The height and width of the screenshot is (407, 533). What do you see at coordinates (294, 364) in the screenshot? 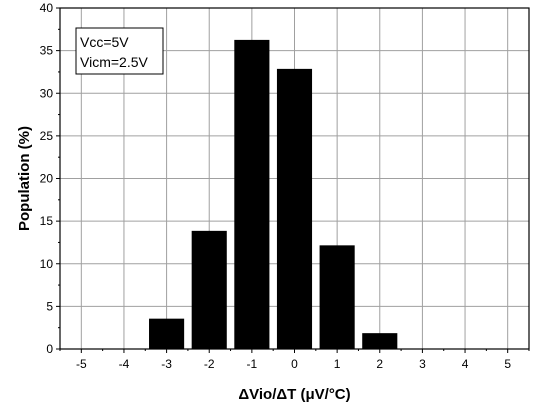
I see `x-tick-label: 0` at bounding box center [294, 364].